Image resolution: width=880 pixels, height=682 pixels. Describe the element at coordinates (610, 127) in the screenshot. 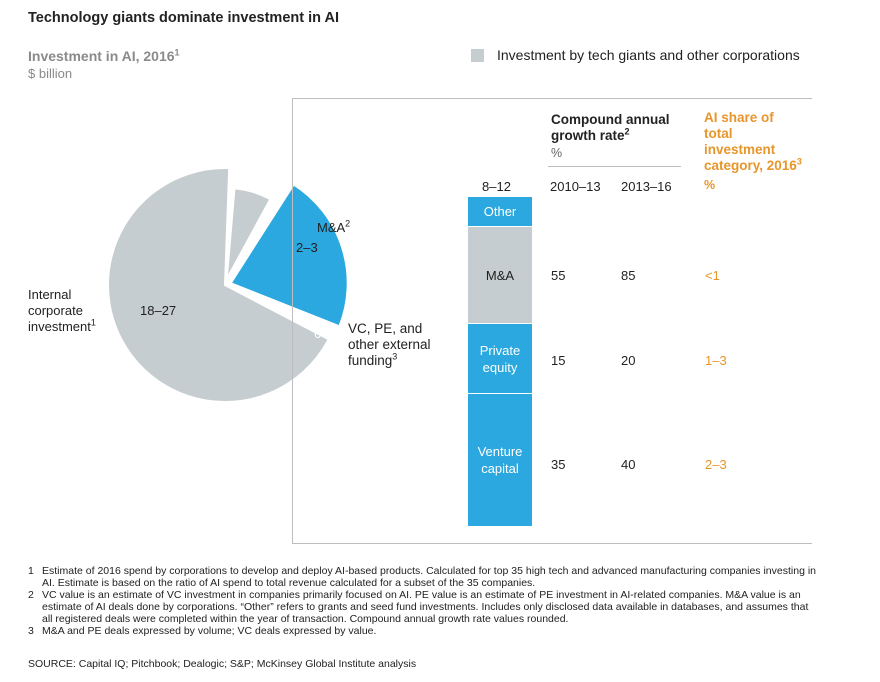

I see `cagr-header: Compound annual growth rate2` at that location.